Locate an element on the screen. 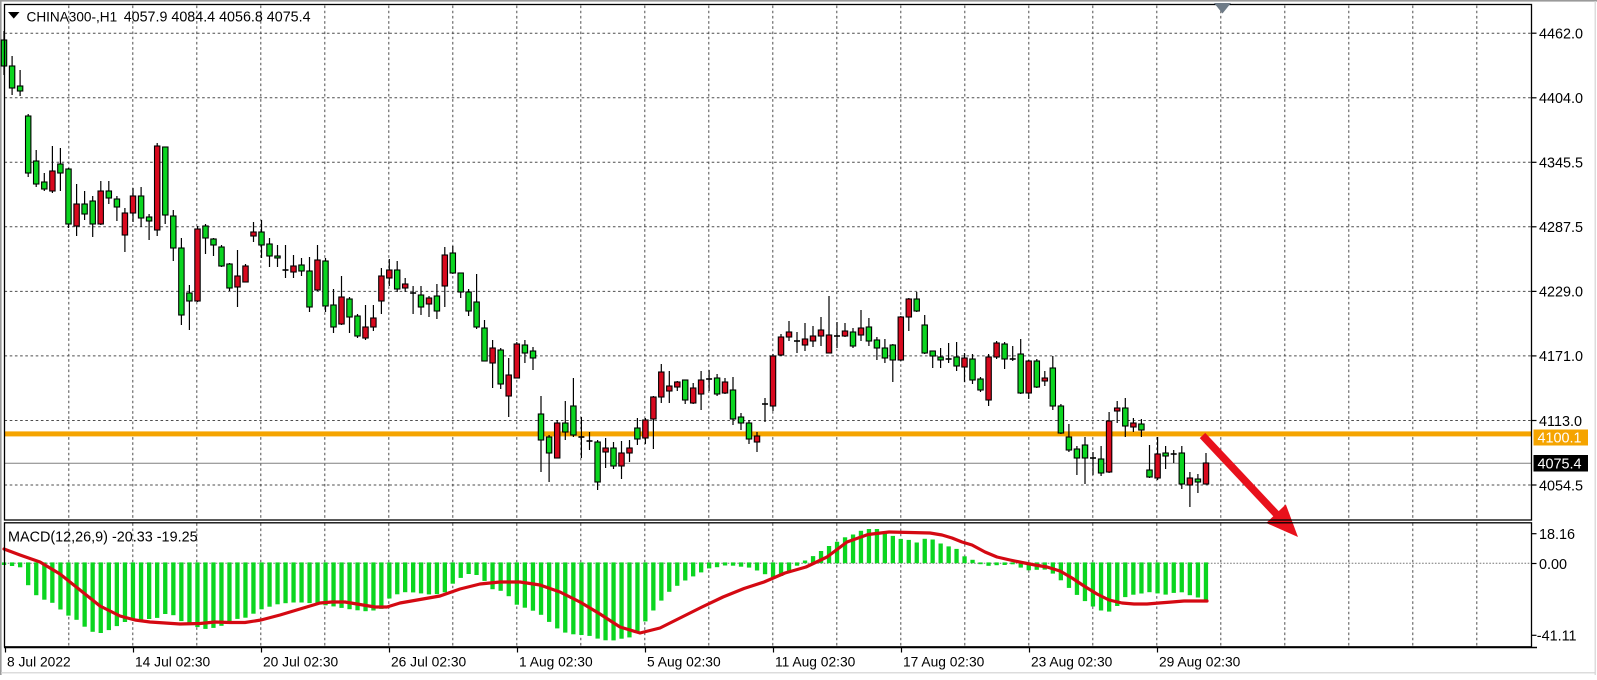  svg-text: 4345.5 is located at coordinates (1561, 164).